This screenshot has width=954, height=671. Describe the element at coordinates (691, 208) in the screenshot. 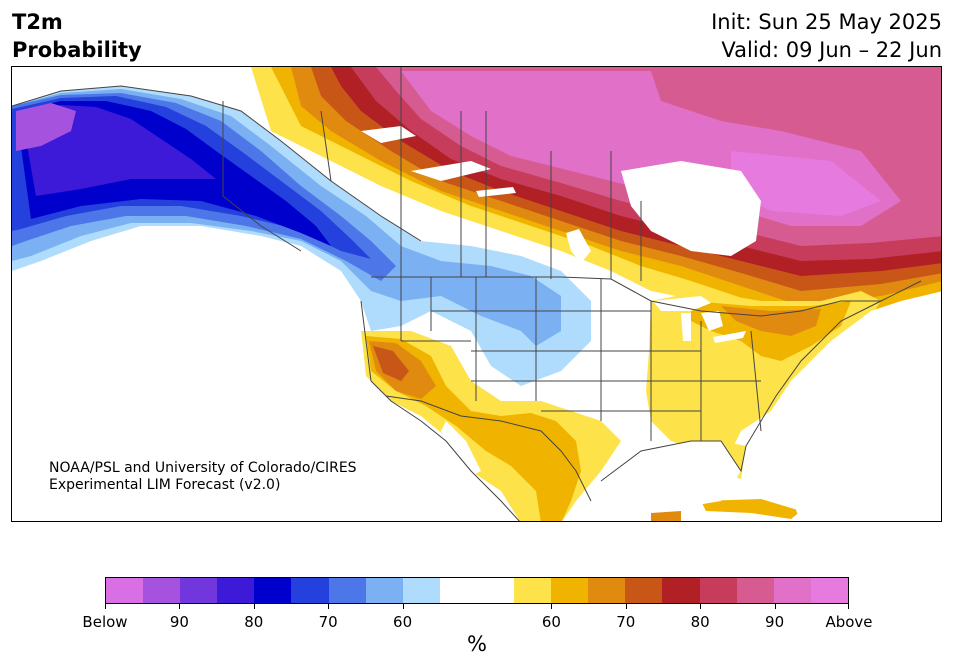

I see `hudson-bay` at that location.